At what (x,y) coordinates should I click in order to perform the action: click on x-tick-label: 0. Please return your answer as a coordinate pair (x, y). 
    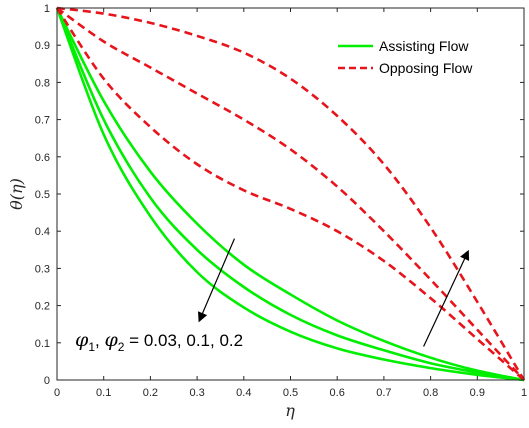
    Looking at the image, I should click on (57, 393).